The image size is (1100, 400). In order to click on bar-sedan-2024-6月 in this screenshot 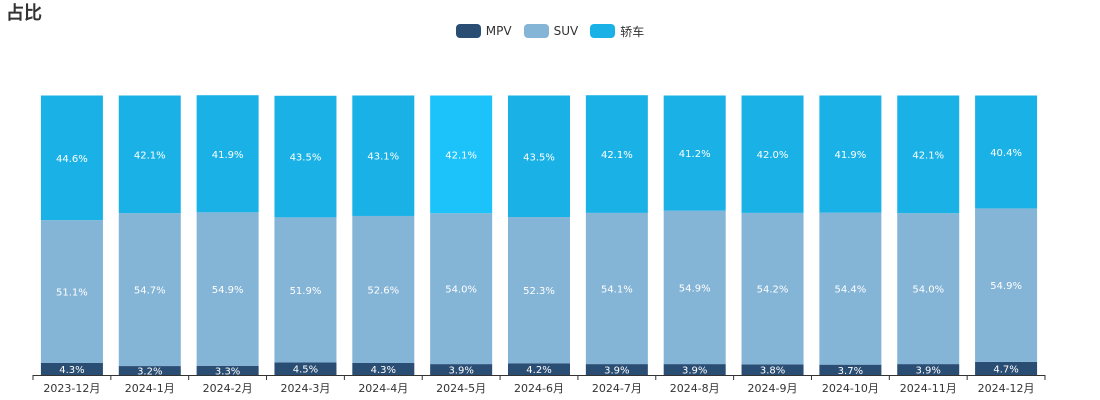, I will do `click(539, 156)`.